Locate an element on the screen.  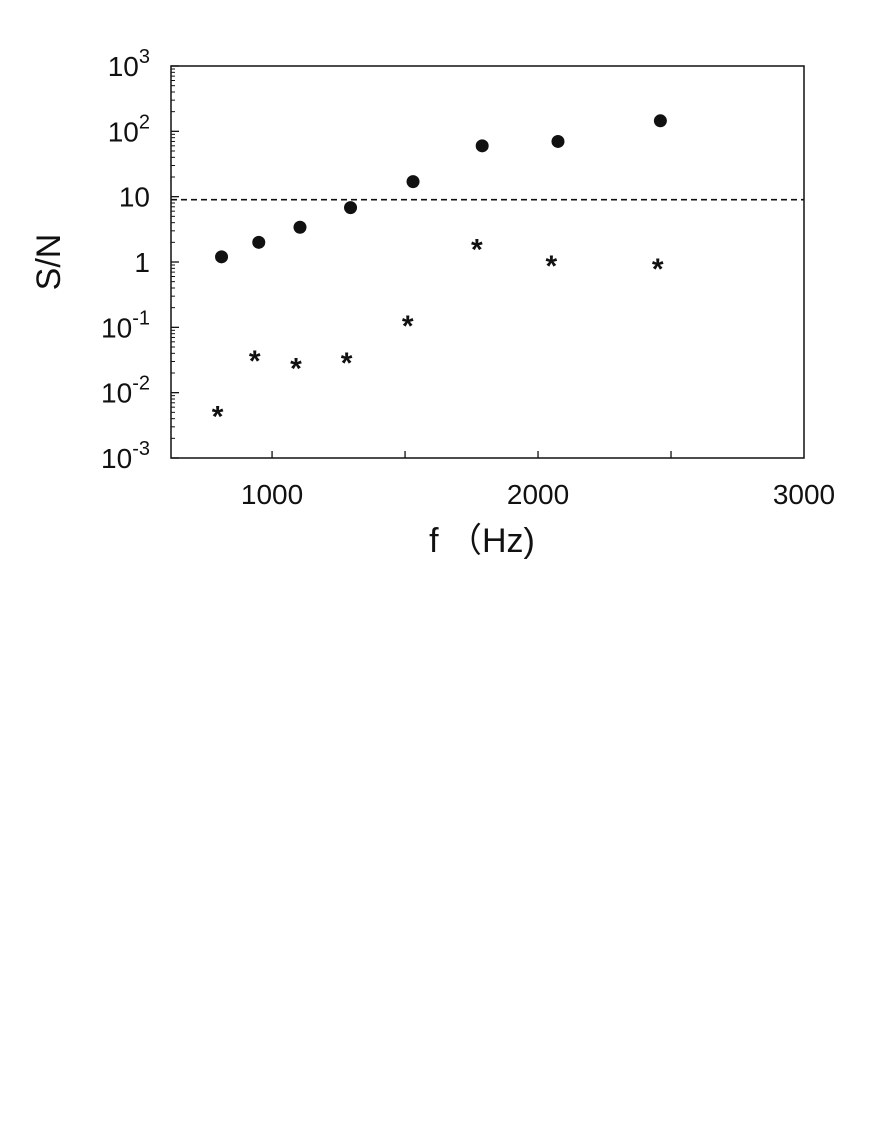
y-tick-label: 10² is located at coordinates (129, 129).